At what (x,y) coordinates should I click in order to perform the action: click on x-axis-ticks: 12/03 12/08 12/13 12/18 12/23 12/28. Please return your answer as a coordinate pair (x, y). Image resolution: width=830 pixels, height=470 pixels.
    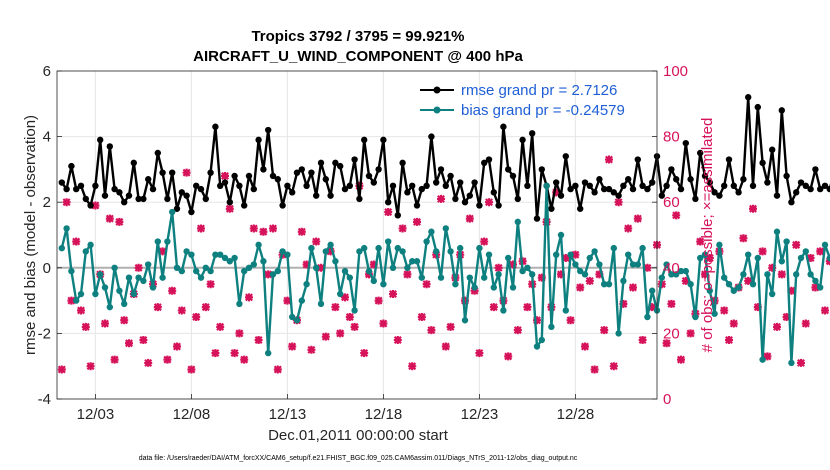
    Looking at the image, I should click on (335, 408).